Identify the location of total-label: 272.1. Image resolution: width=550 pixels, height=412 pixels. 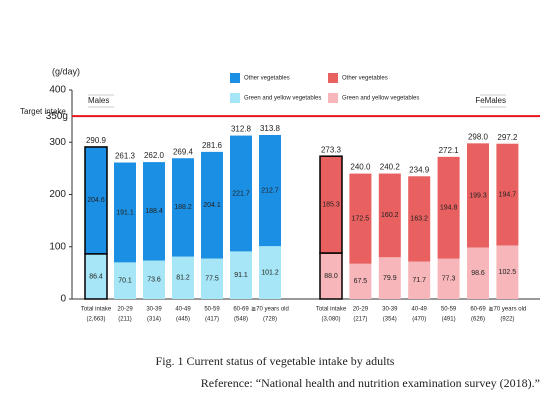
(449, 150).